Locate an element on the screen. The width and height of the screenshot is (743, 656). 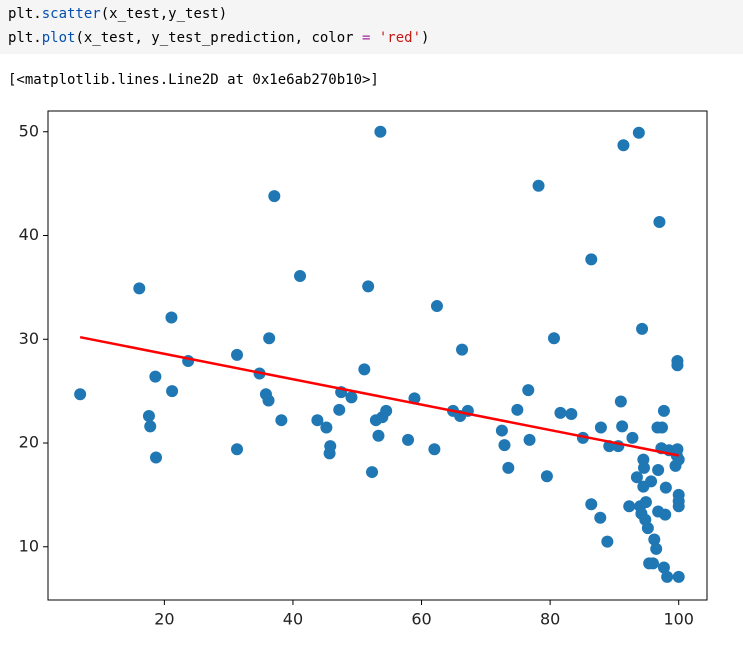
x-tick-label: 80 is located at coordinates (550, 619).